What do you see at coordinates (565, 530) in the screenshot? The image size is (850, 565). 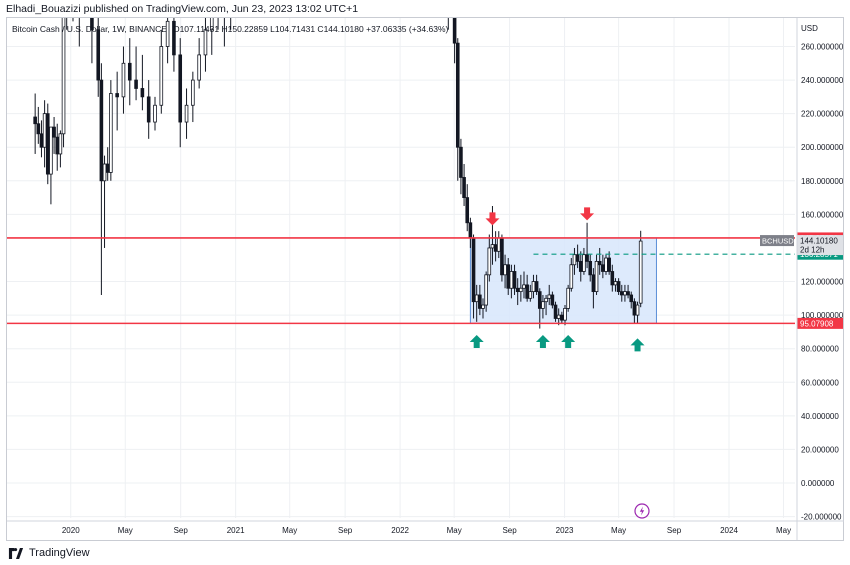 I see `x-tick-label: 2023` at bounding box center [565, 530].